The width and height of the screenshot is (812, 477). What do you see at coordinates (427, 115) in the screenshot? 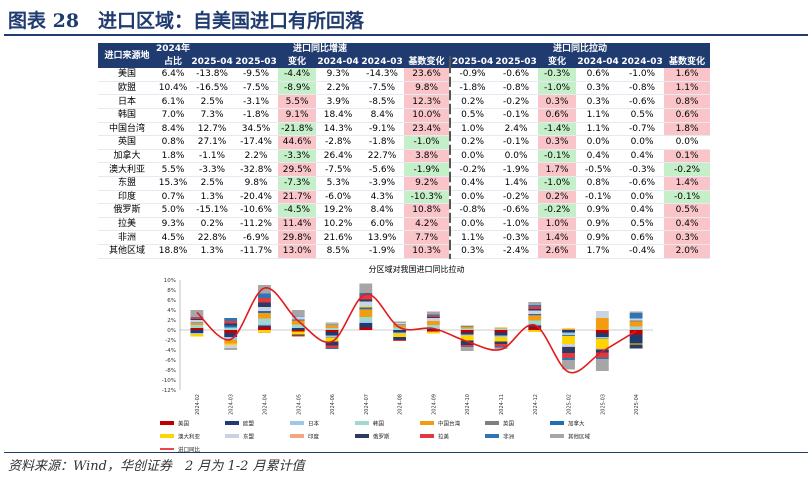
I see `table-cell: 10.0%` at bounding box center [427, 115].